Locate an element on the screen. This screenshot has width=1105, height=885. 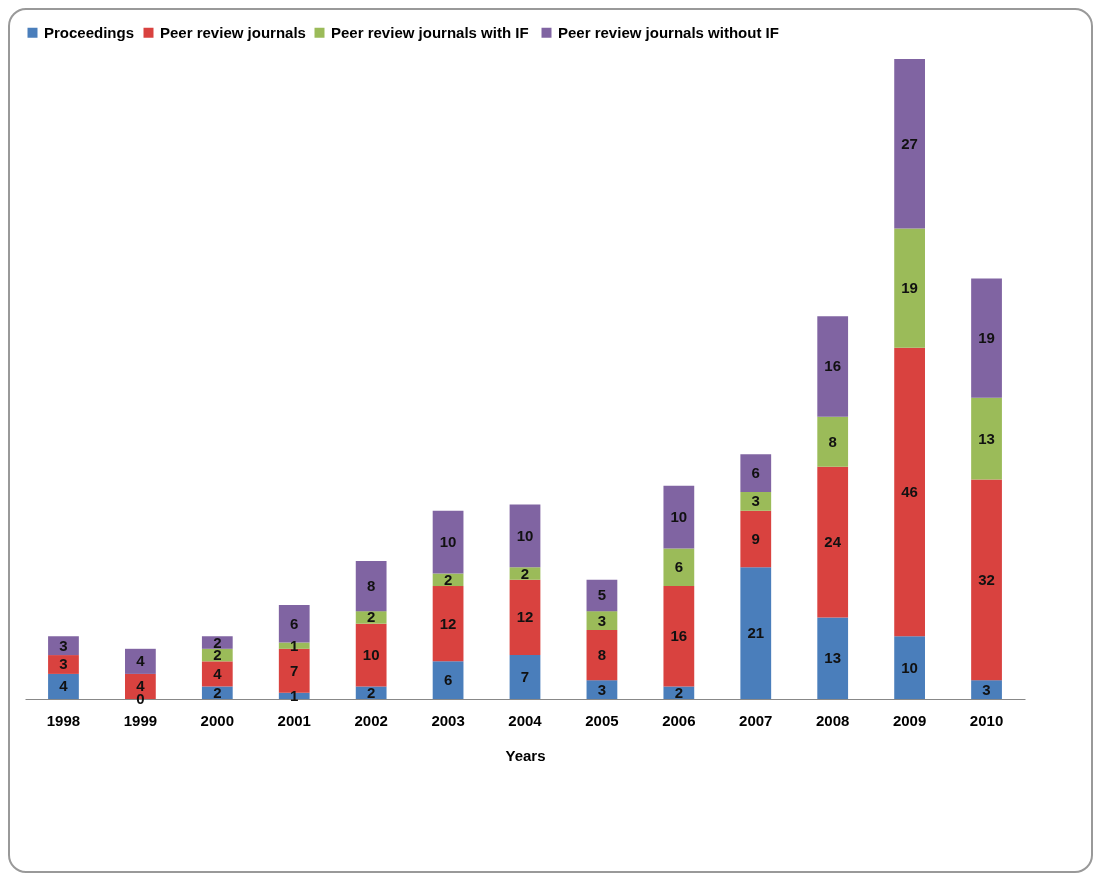
x-tick-label: 2004 is located at coordinates (525, 720).